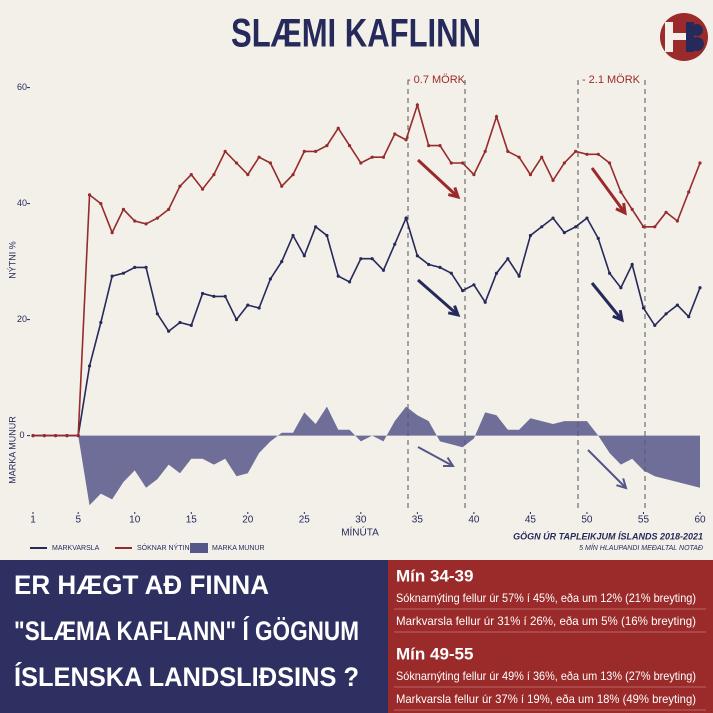 This screenshot has width=713, height=713. Describe the element at coordinates (522, 324) in the screenshot. I see `arrows` at that location.